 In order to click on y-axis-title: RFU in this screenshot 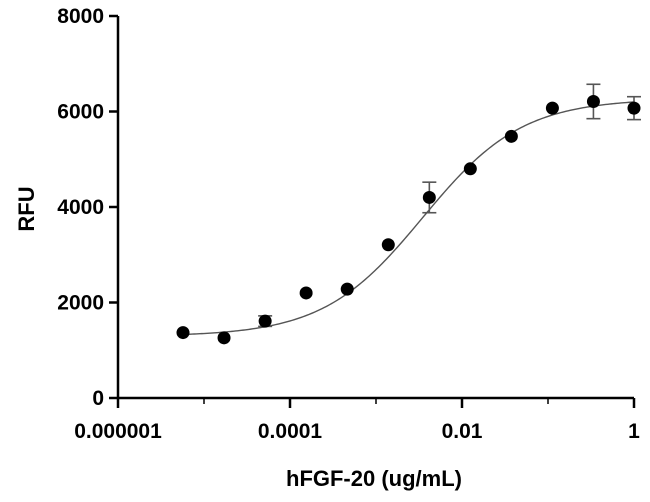, I will do `click(26, 208)`.